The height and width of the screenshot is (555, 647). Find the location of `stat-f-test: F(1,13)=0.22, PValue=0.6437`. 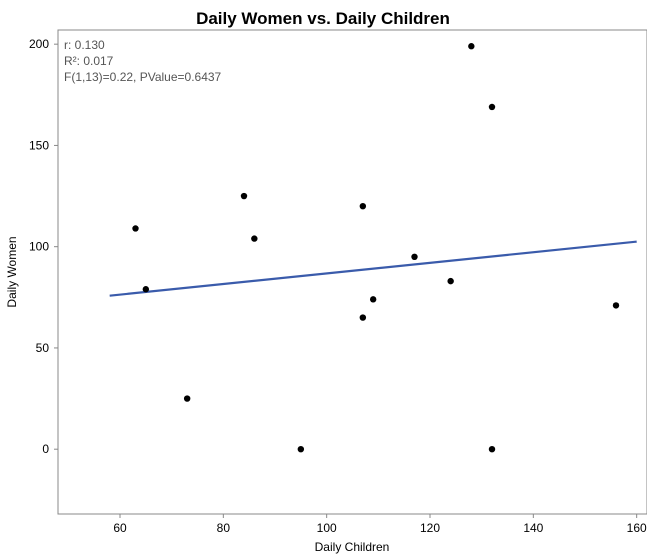

stat-f-test: F(1,13)=0.22, PValue=0.6437 is located at coordinates (143, 77).